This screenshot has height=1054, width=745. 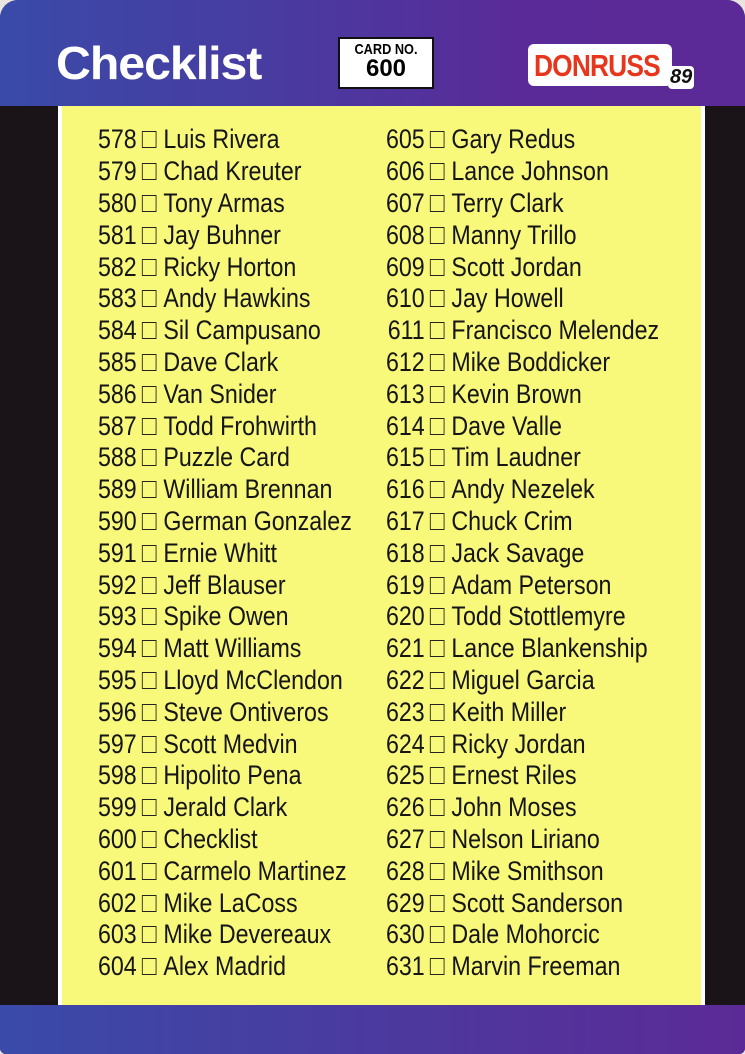 I want to click on checklist-item: 627 Nelson Liriano, so click(x=519, y=840).